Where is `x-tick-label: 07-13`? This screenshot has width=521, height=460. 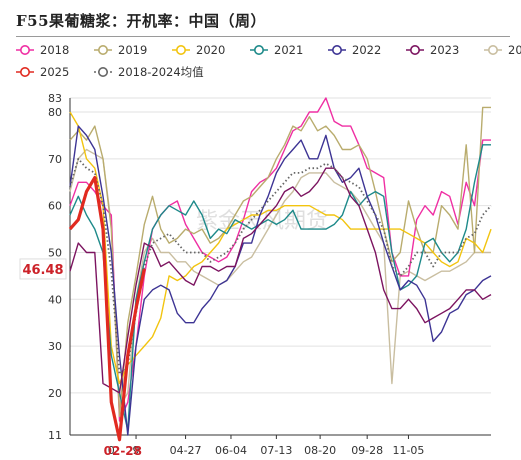 x-tick-label: 07-13 is located at coordinates (276, 450).